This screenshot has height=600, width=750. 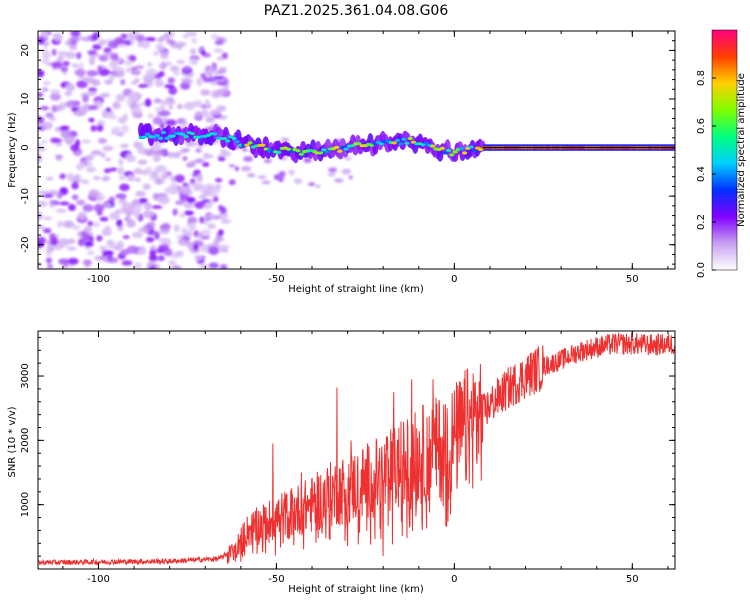 What do you see at coordinates (701, 270) in the screenshot?
I see `colorbar-tick-label: 0.0` at bounding box center [701, 270].